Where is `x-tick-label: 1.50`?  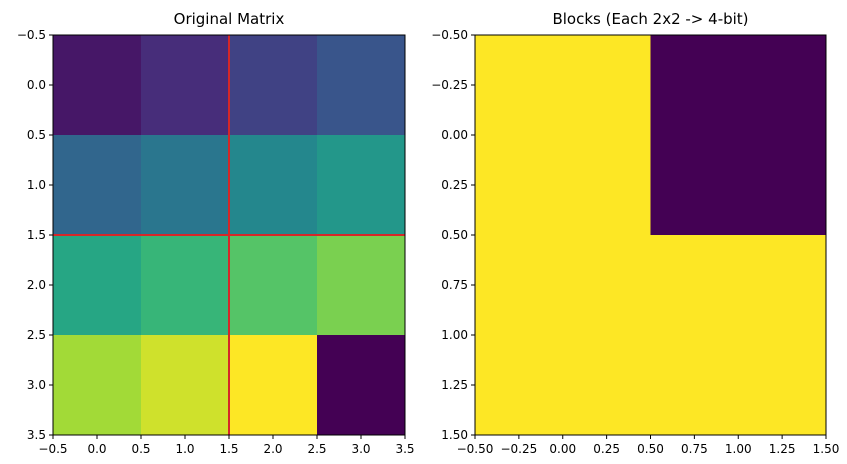 x-tick-label: 1.50 is located at coordinates (826, 449).